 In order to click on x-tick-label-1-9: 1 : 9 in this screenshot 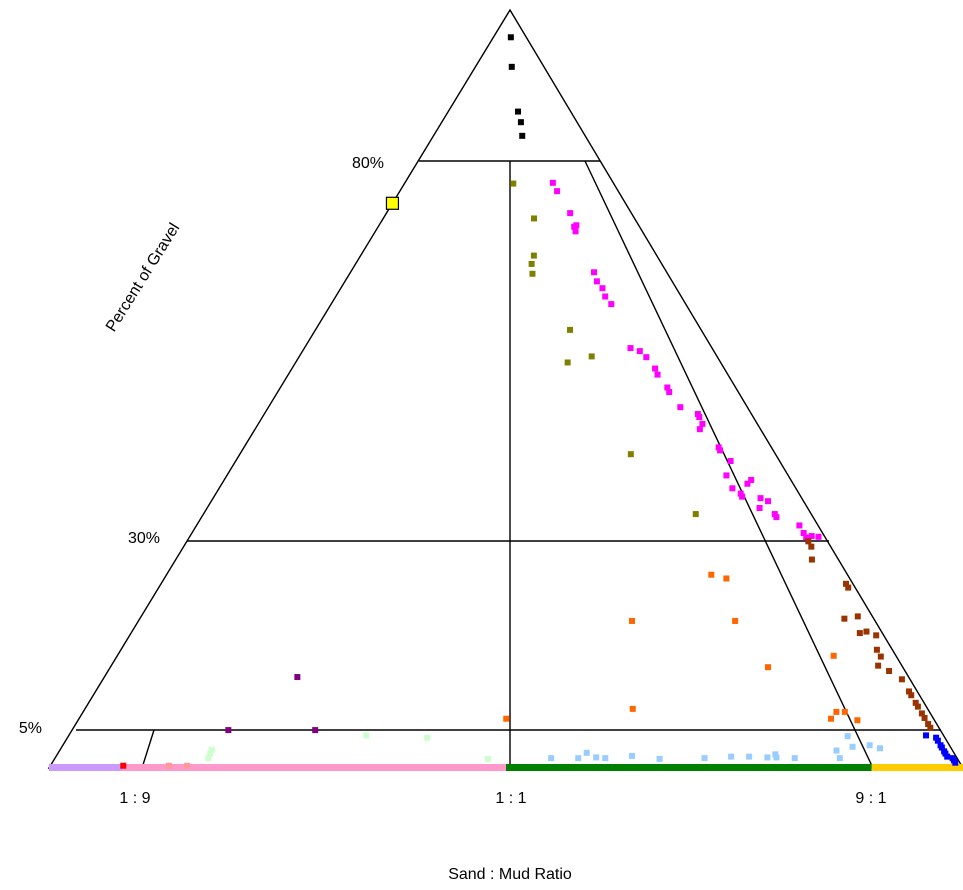, I will do `click(134, 798)`.